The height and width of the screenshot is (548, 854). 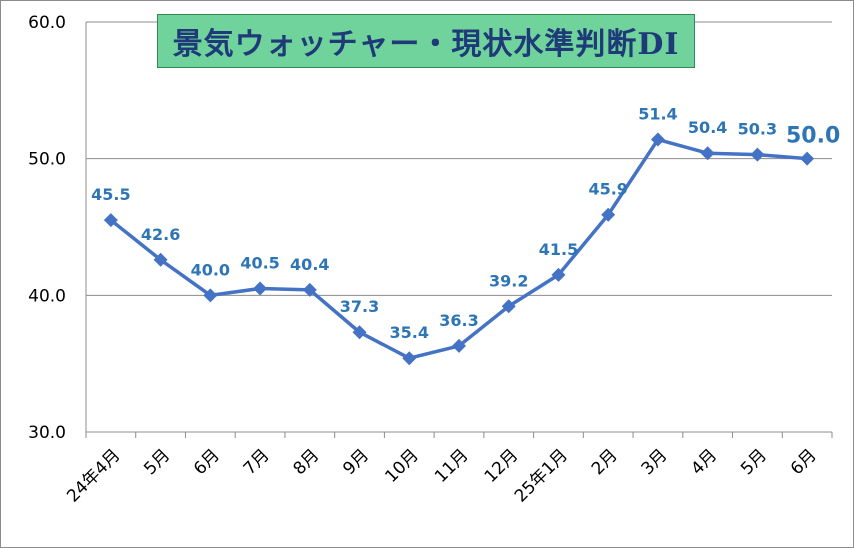 I want to click on x-tick-label: 9月, so click(x=356, y=462).